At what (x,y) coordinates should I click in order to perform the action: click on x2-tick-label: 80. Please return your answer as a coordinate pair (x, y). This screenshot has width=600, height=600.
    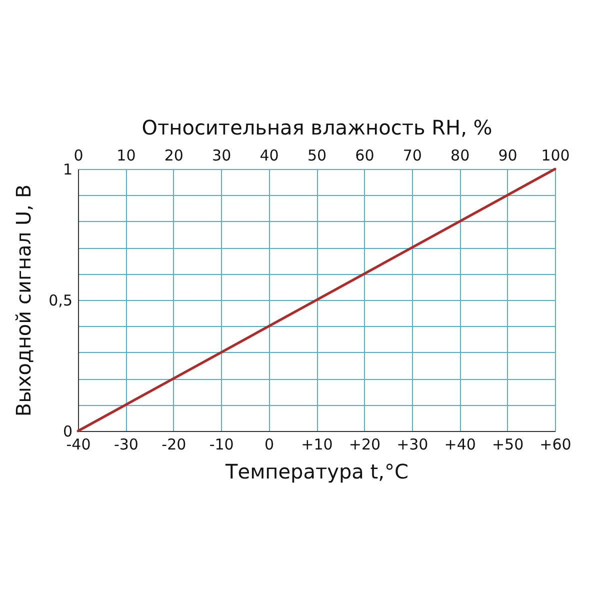
    Looking at the image, I should click on (460, 155).